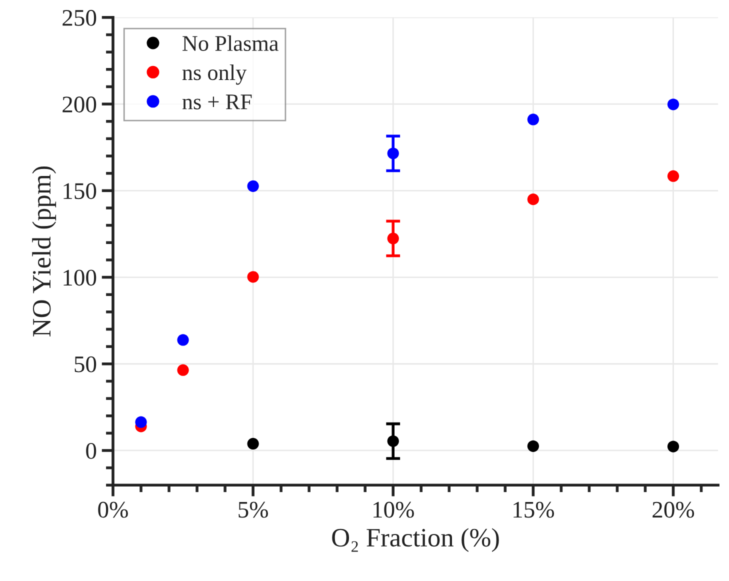  I want to click on y-axis-title: NO Yield (ppm), so click(44, 251).